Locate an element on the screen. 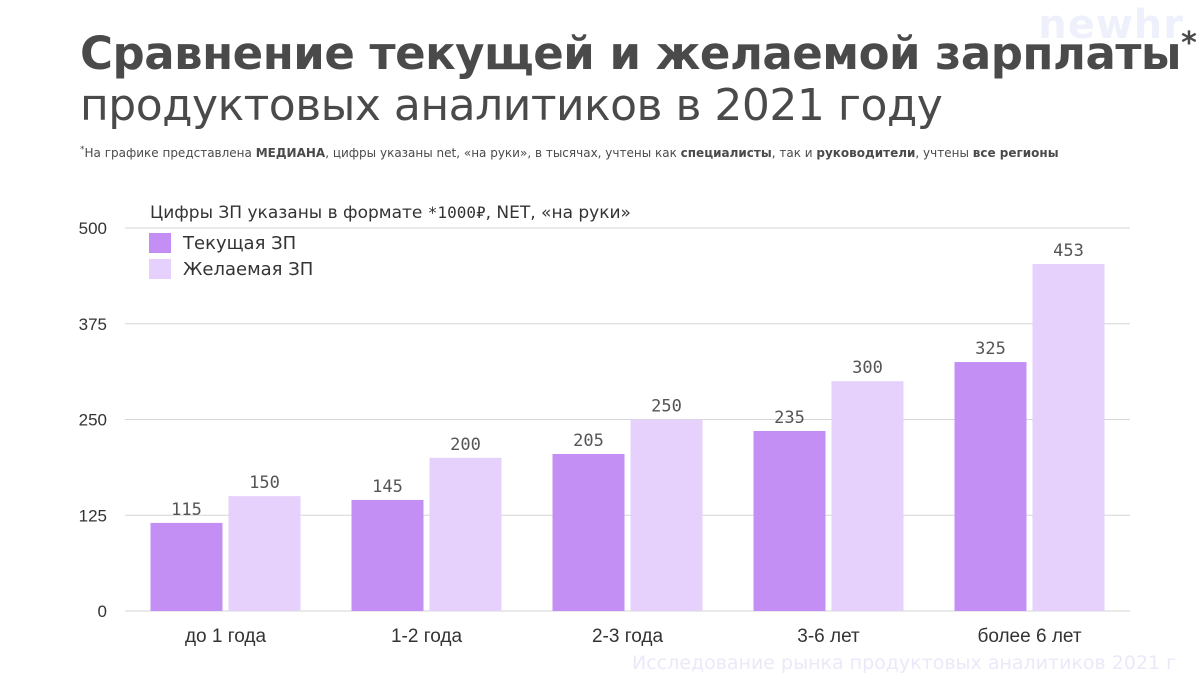 The height and width of the screenshot is (675, 1200). data-label-current: 325 is located at coordinates (990, 349).